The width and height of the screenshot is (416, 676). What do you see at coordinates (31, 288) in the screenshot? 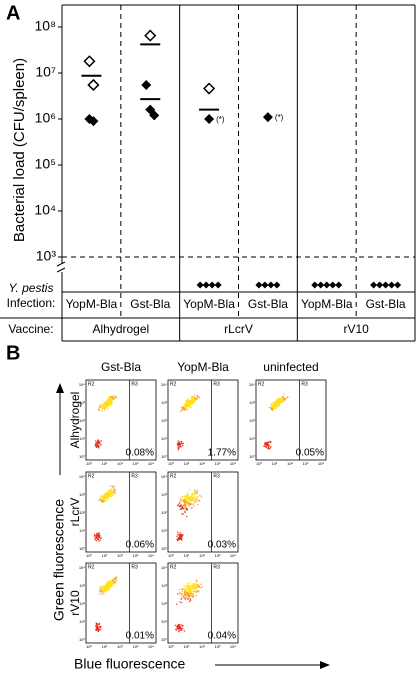
I see `row-label: Y. pestis` at bounding box center [31, 288].